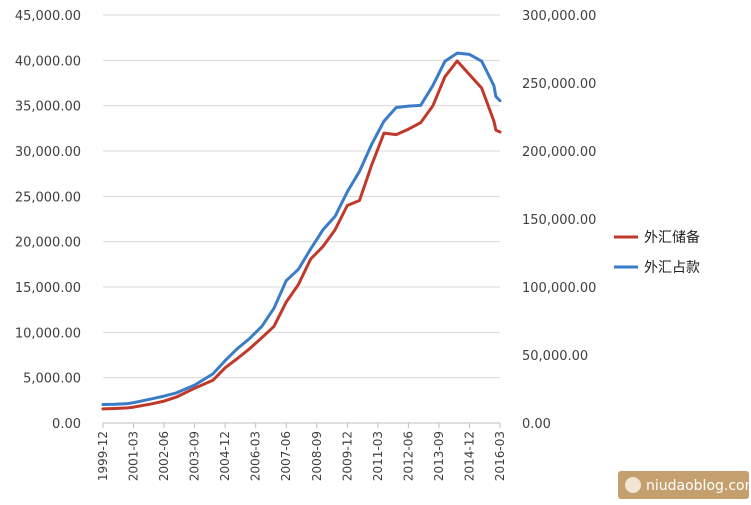 The width and height of the screenshot is (751, 505). I want to click on x-tick-label: 2016-03, so click(500, 456).